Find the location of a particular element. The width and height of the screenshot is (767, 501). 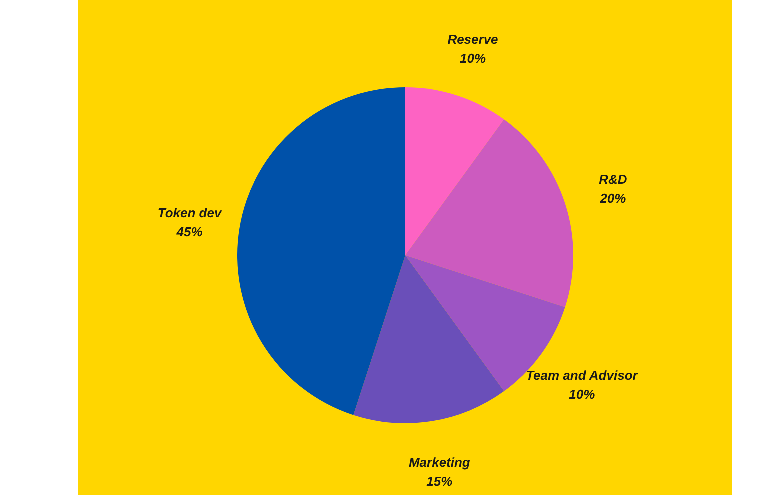

slice-label: Team and Advisor is located at coordinates (582, 375).